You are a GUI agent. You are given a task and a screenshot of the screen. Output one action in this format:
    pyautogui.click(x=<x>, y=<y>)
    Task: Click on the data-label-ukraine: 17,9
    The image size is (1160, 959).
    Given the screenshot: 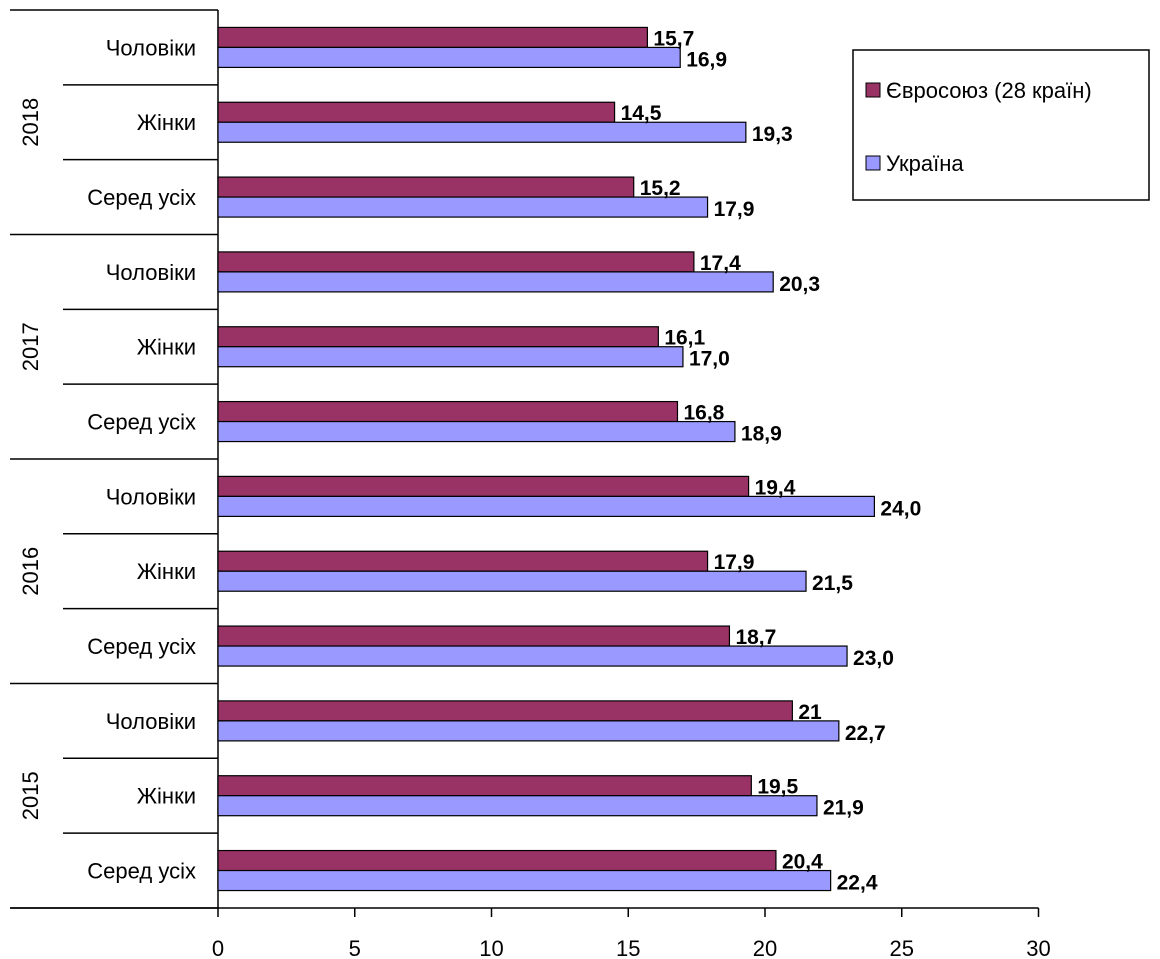 What is the action you would take?
    pyautogui.click(x=734, y=209)
    